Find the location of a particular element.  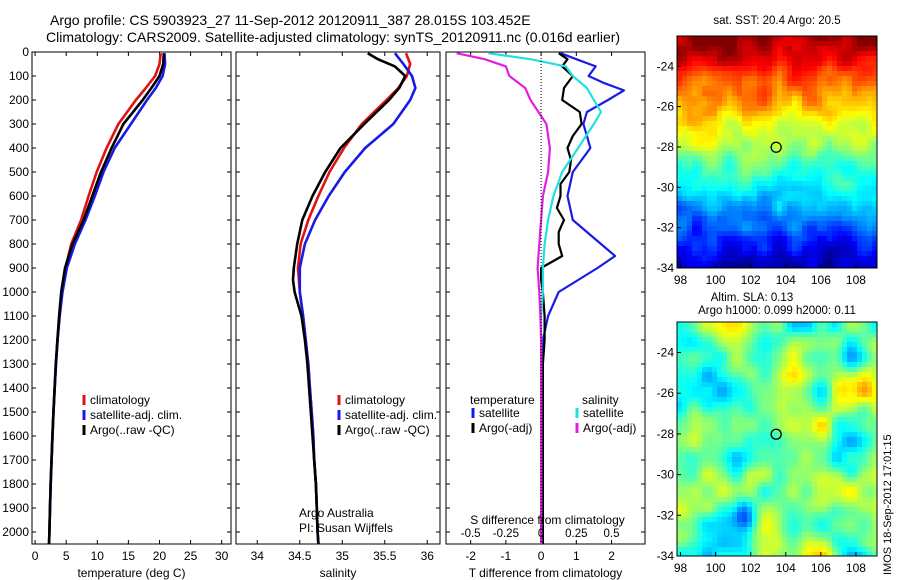

sla-map-ytick-label: -32 is located at coordinates (666, 515).